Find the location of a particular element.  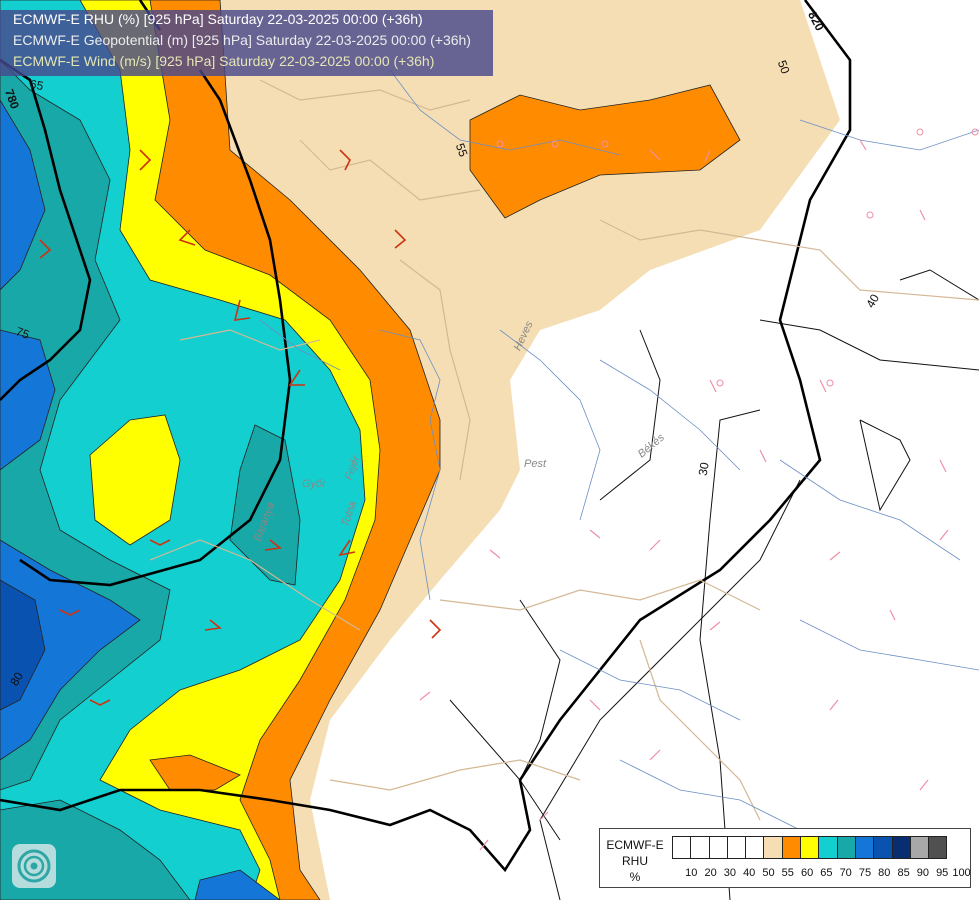

legend-tick-label: 65 is located at coordinates (826, 873).